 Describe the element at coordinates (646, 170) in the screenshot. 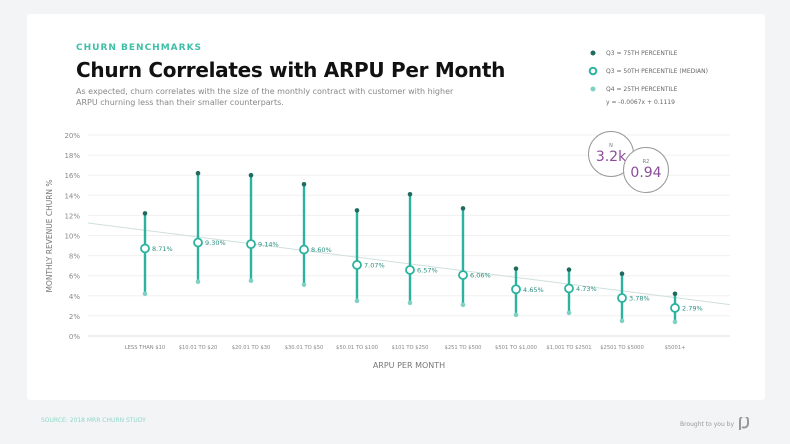

I see `r2-badge: R2 0.94` at that location.